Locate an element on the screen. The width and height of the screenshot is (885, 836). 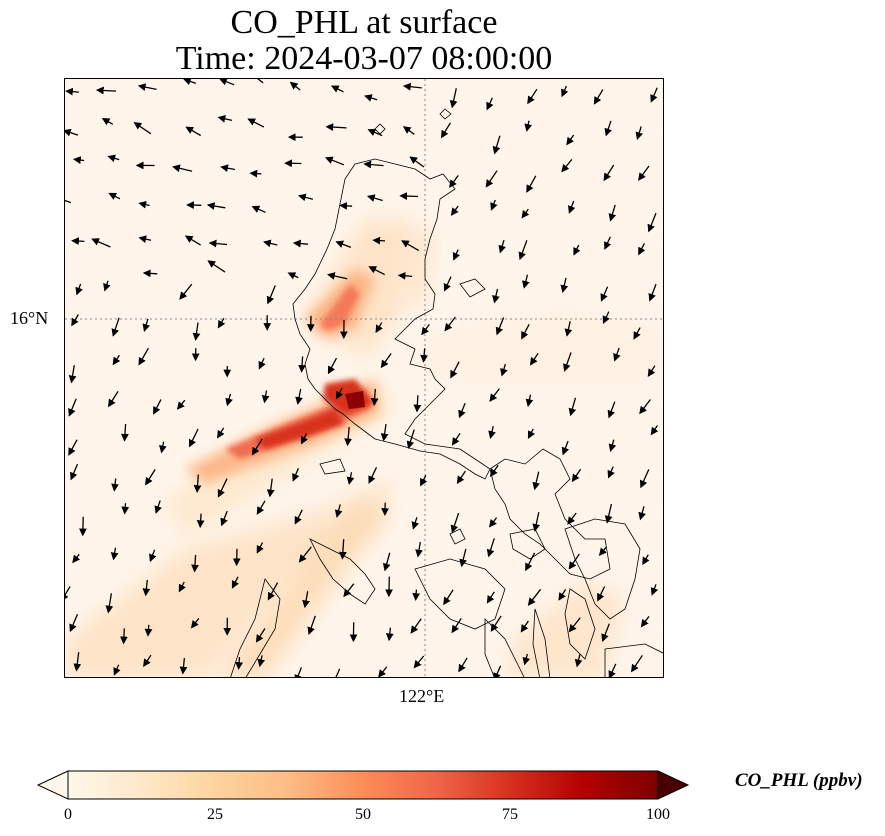
latitude-tick-label: 16°N is located at coordinates (29, 318).